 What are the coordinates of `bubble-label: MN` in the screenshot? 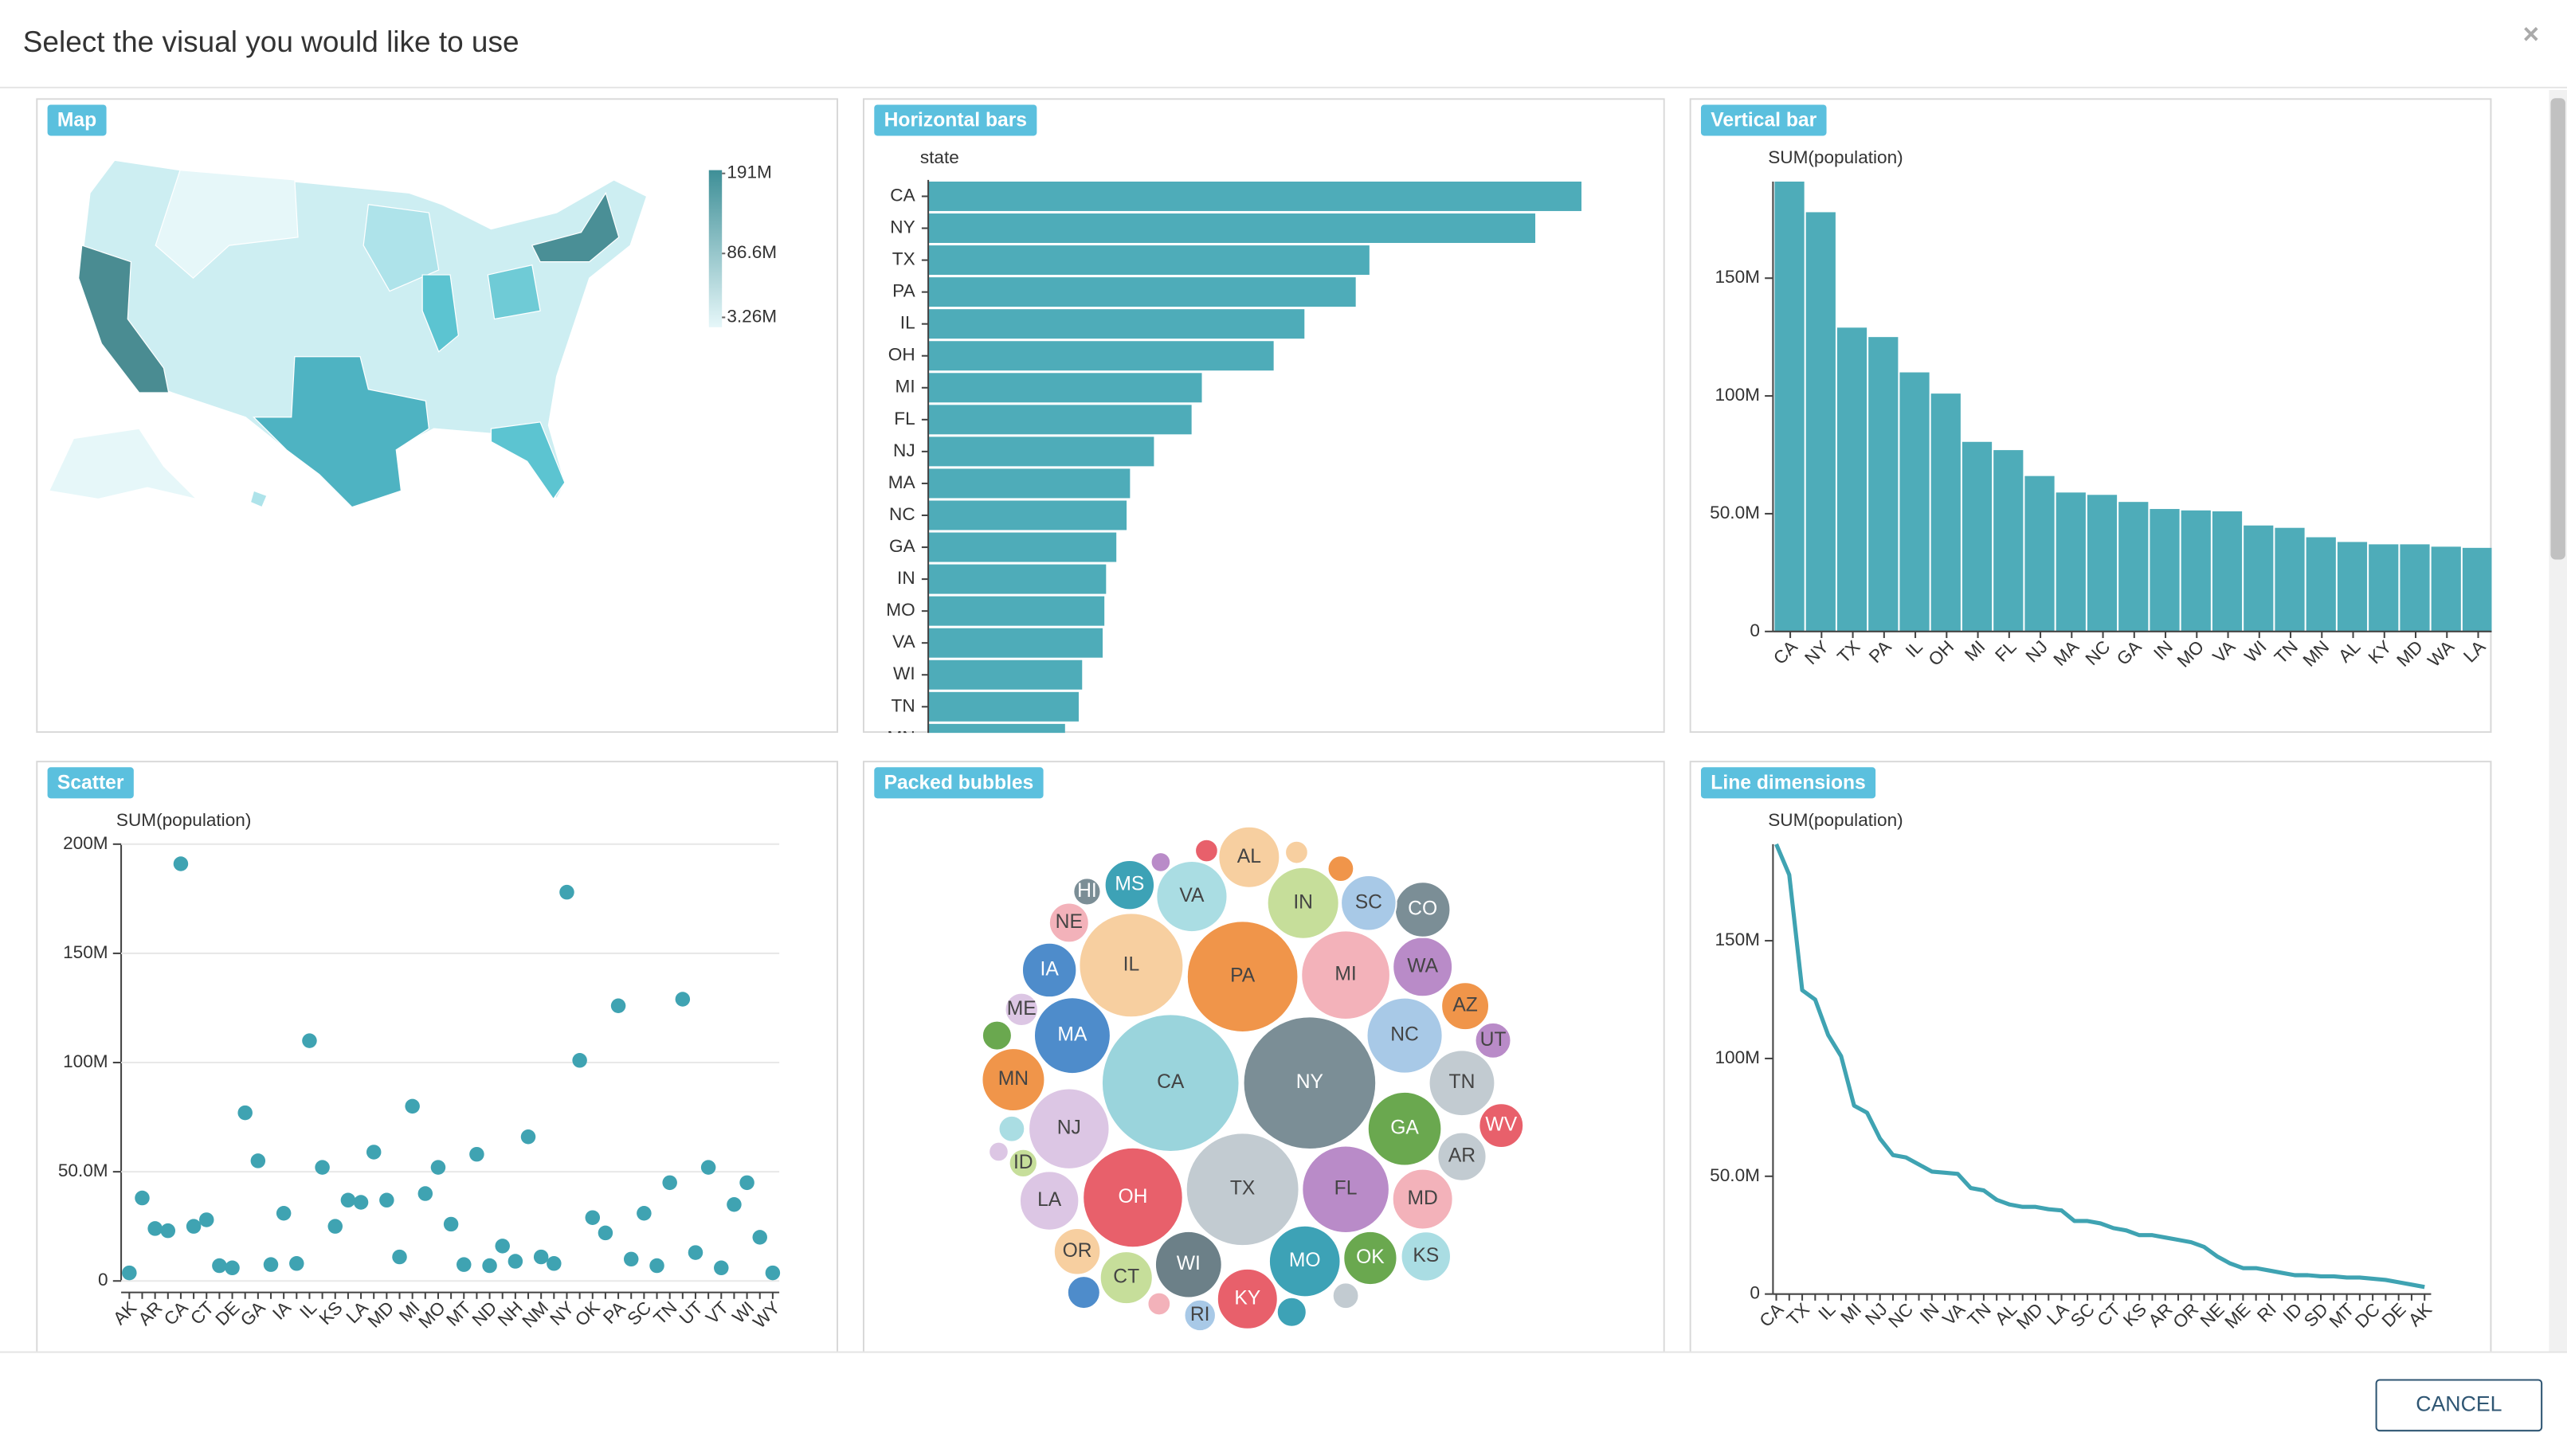 It's located at (1013, 1079).